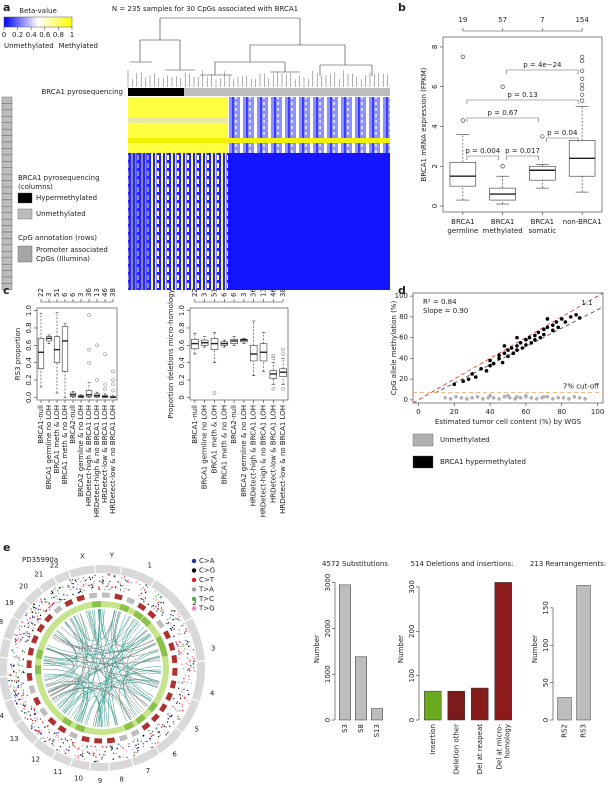 The width and height of the screenshot is (609, 804). I want to click on y-tick-label: 2000, so click(328, 628).